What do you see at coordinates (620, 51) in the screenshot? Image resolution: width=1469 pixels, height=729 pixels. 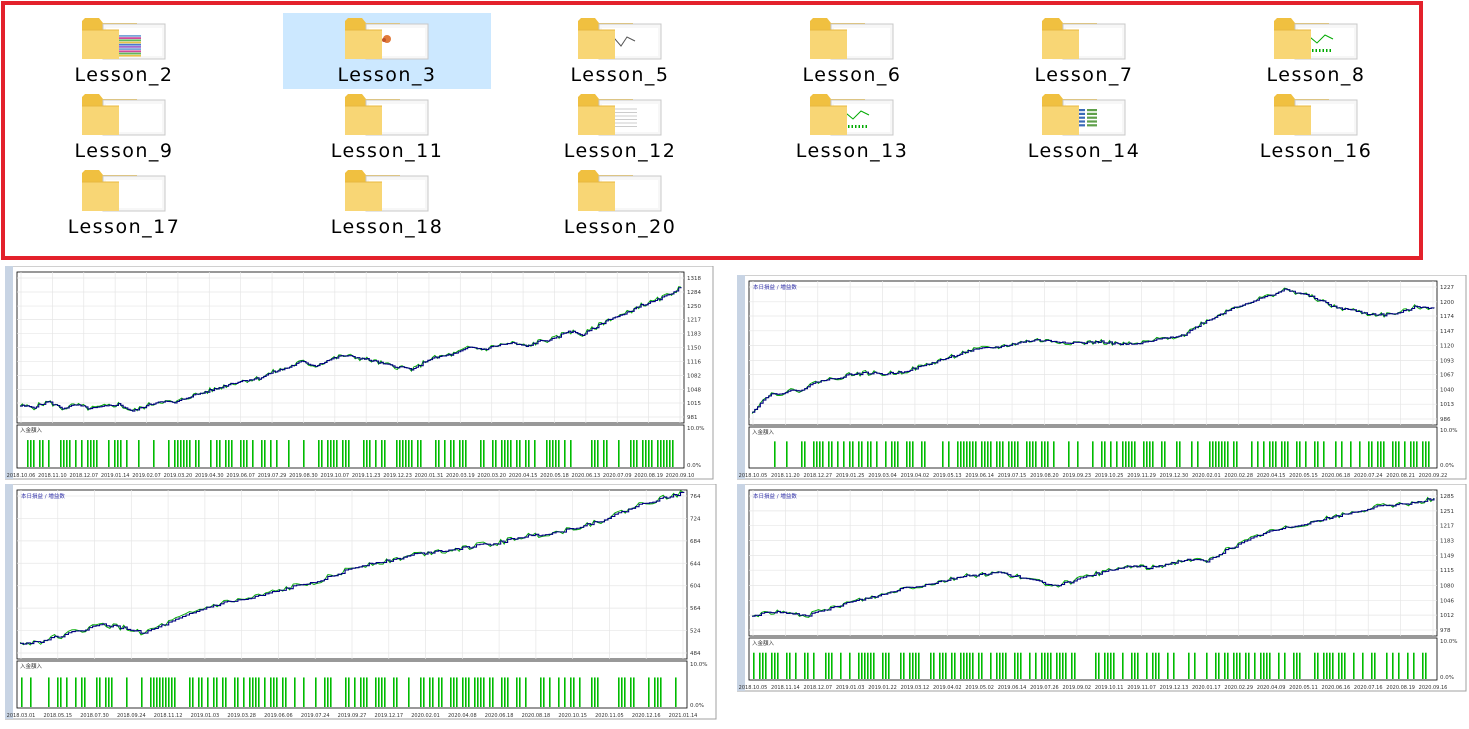 I see `folder-item: Lesson_5` at bounding box center [620, 51].